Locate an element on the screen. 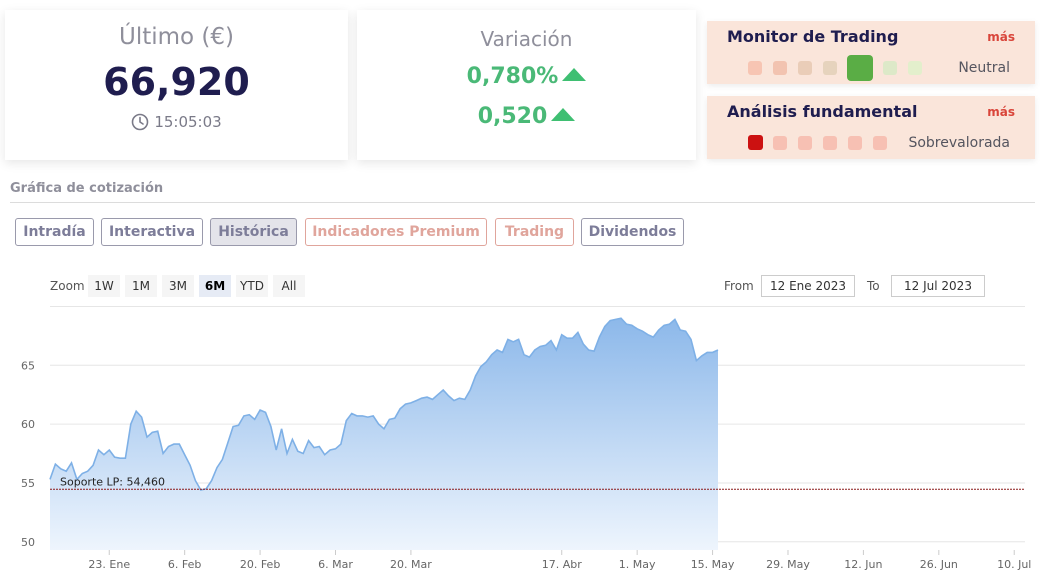 The image size is (1045, 588). fundamental-analysis-panel: Análisis fundamental más Sobrevalorada is located at coordinates (871, 127).